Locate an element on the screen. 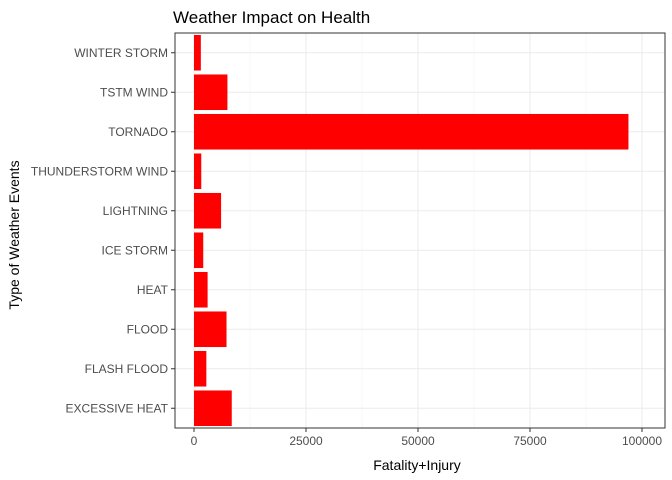 This screenshot has width=672, height=480. y-tick-label: ICE STORM is located at coordinates (135, 250).